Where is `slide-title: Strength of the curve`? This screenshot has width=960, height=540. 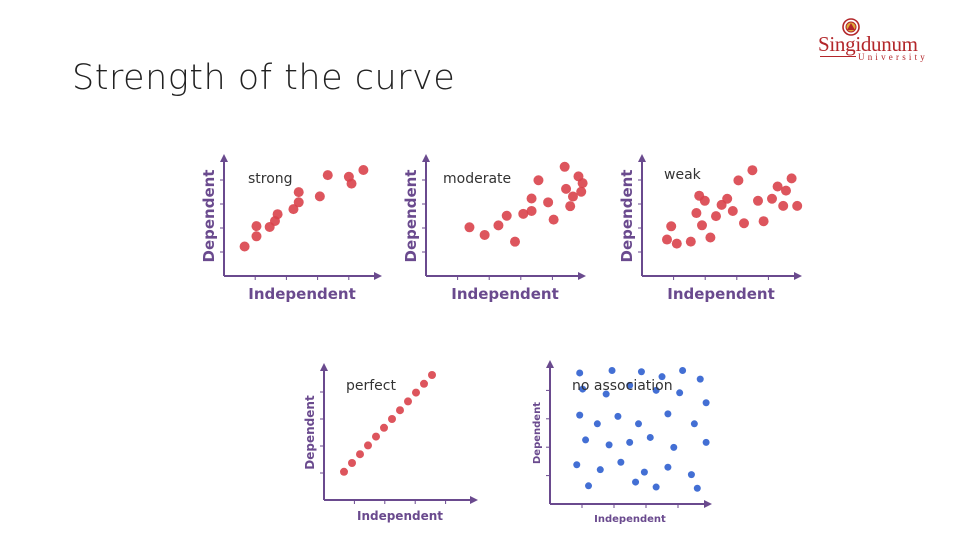
slide-title: Strength of the curve is located at coordinates (264, 78).